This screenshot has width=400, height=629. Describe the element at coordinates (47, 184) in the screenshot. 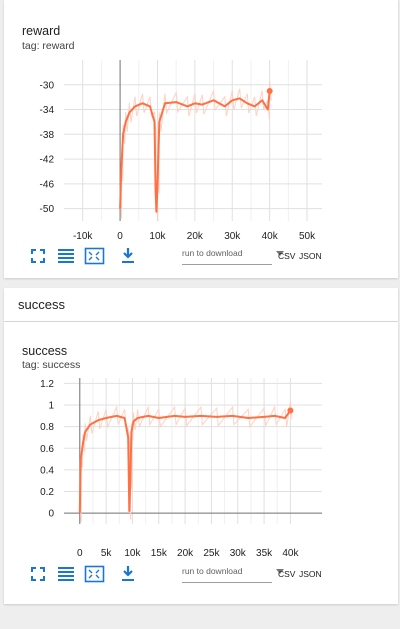

I see `y-tick-label: -46` at that location.